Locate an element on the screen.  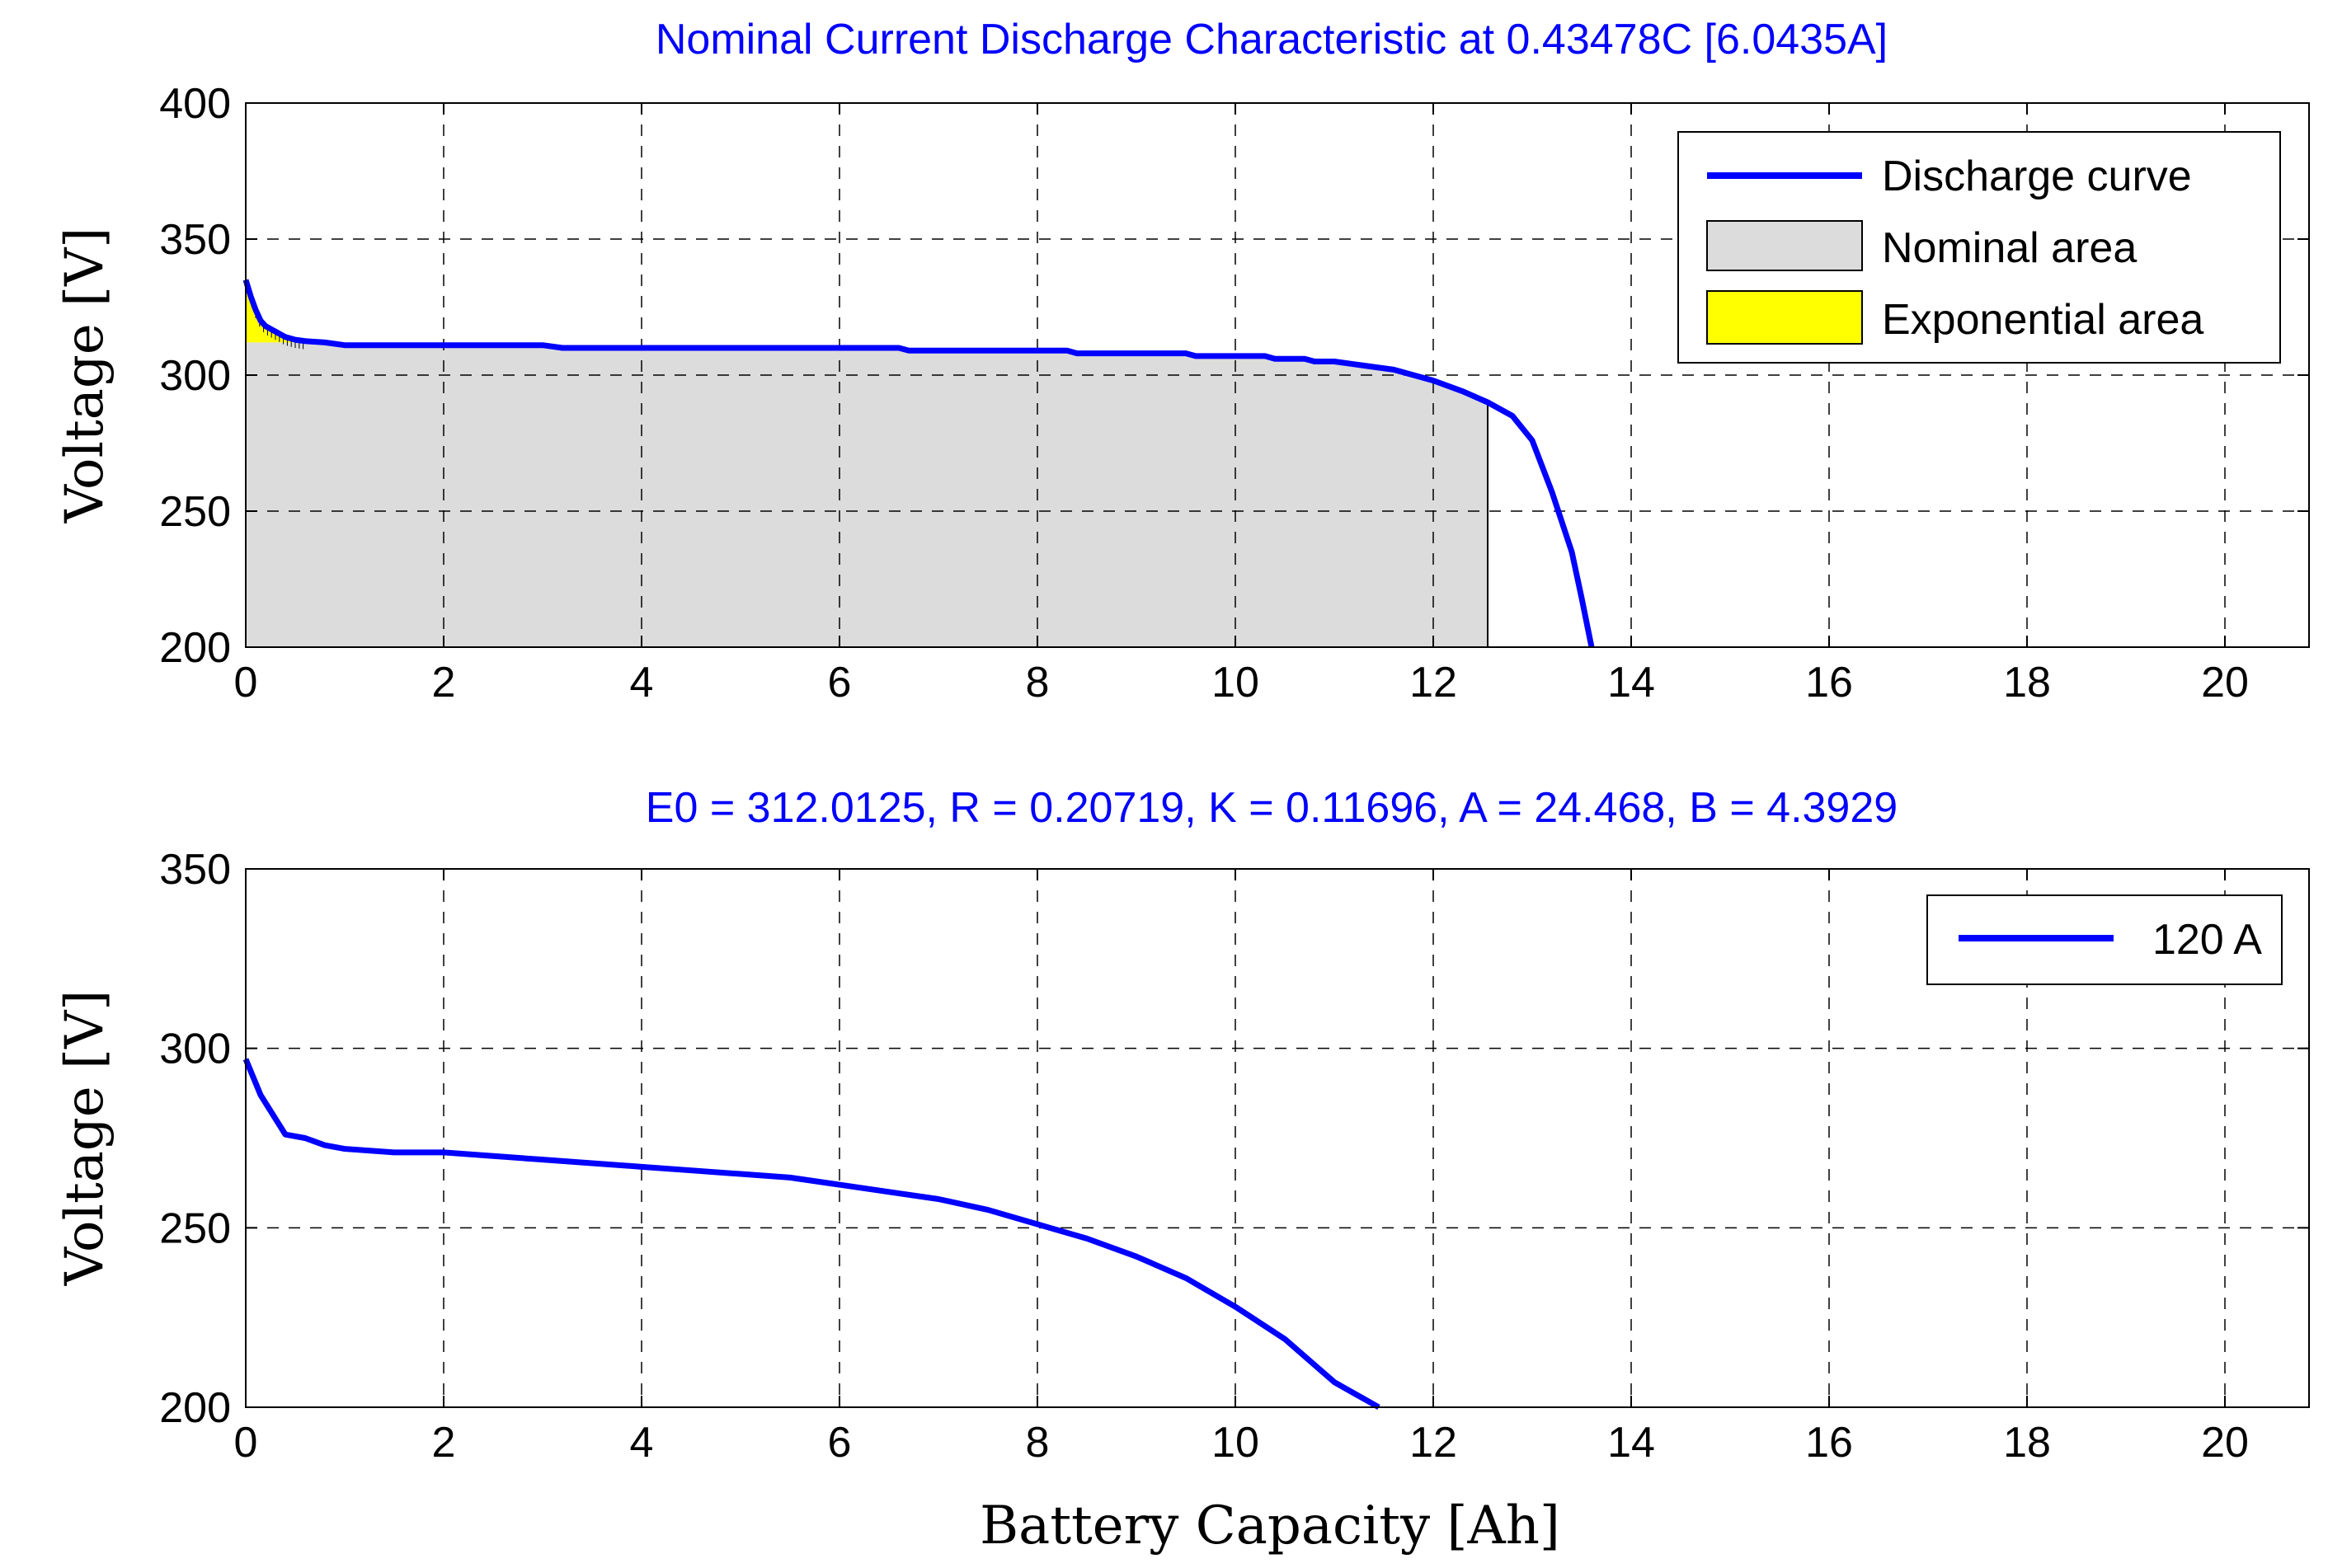
nominal-area is located at coordinates (867, 494).